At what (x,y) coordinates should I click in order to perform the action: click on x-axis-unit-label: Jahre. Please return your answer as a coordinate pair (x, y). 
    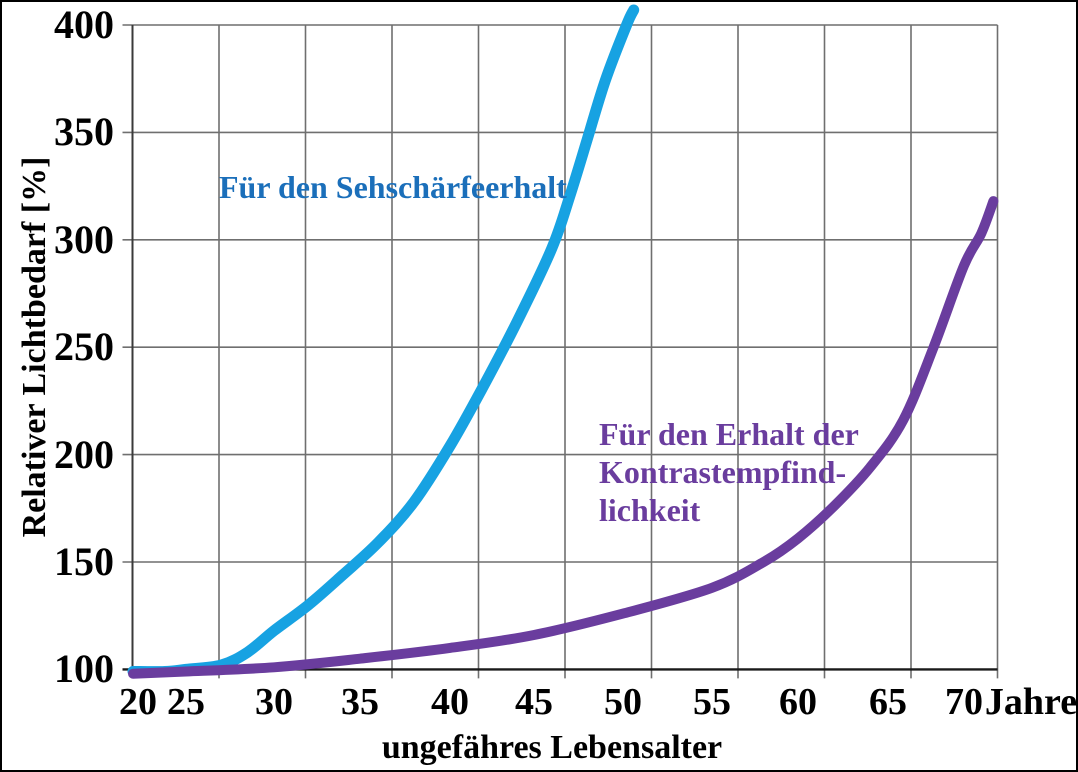
    Looking at the image, I should click on (1031, 702).